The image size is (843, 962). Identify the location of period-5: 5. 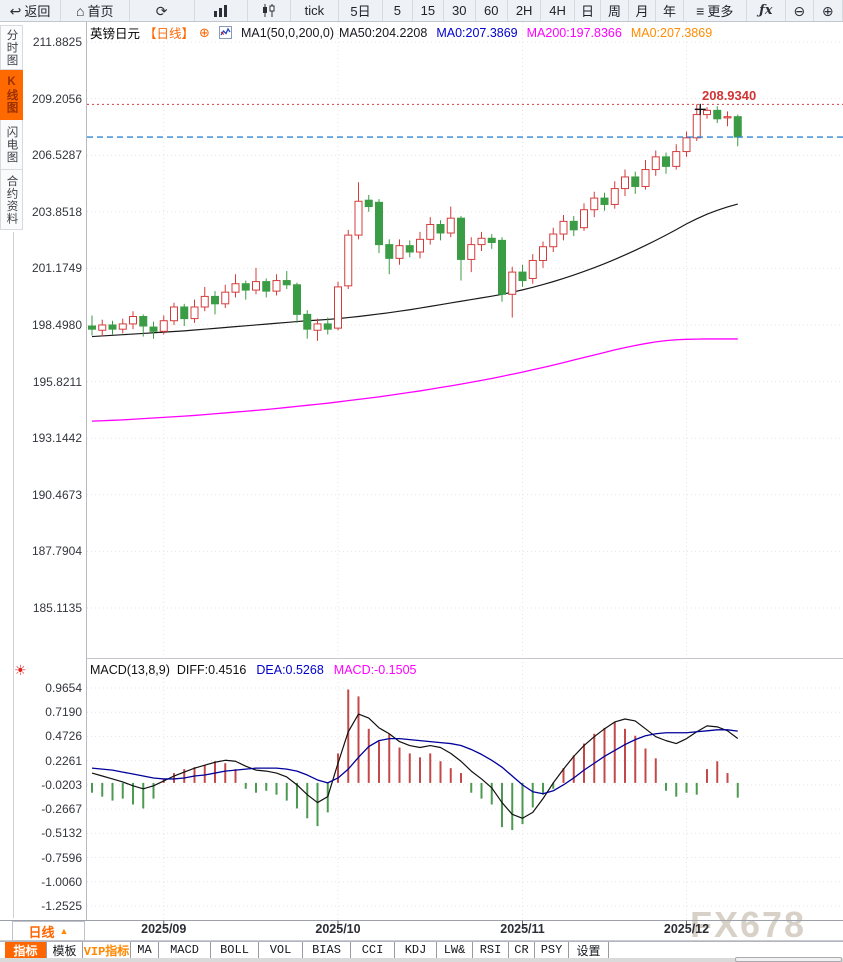
(398, 10).